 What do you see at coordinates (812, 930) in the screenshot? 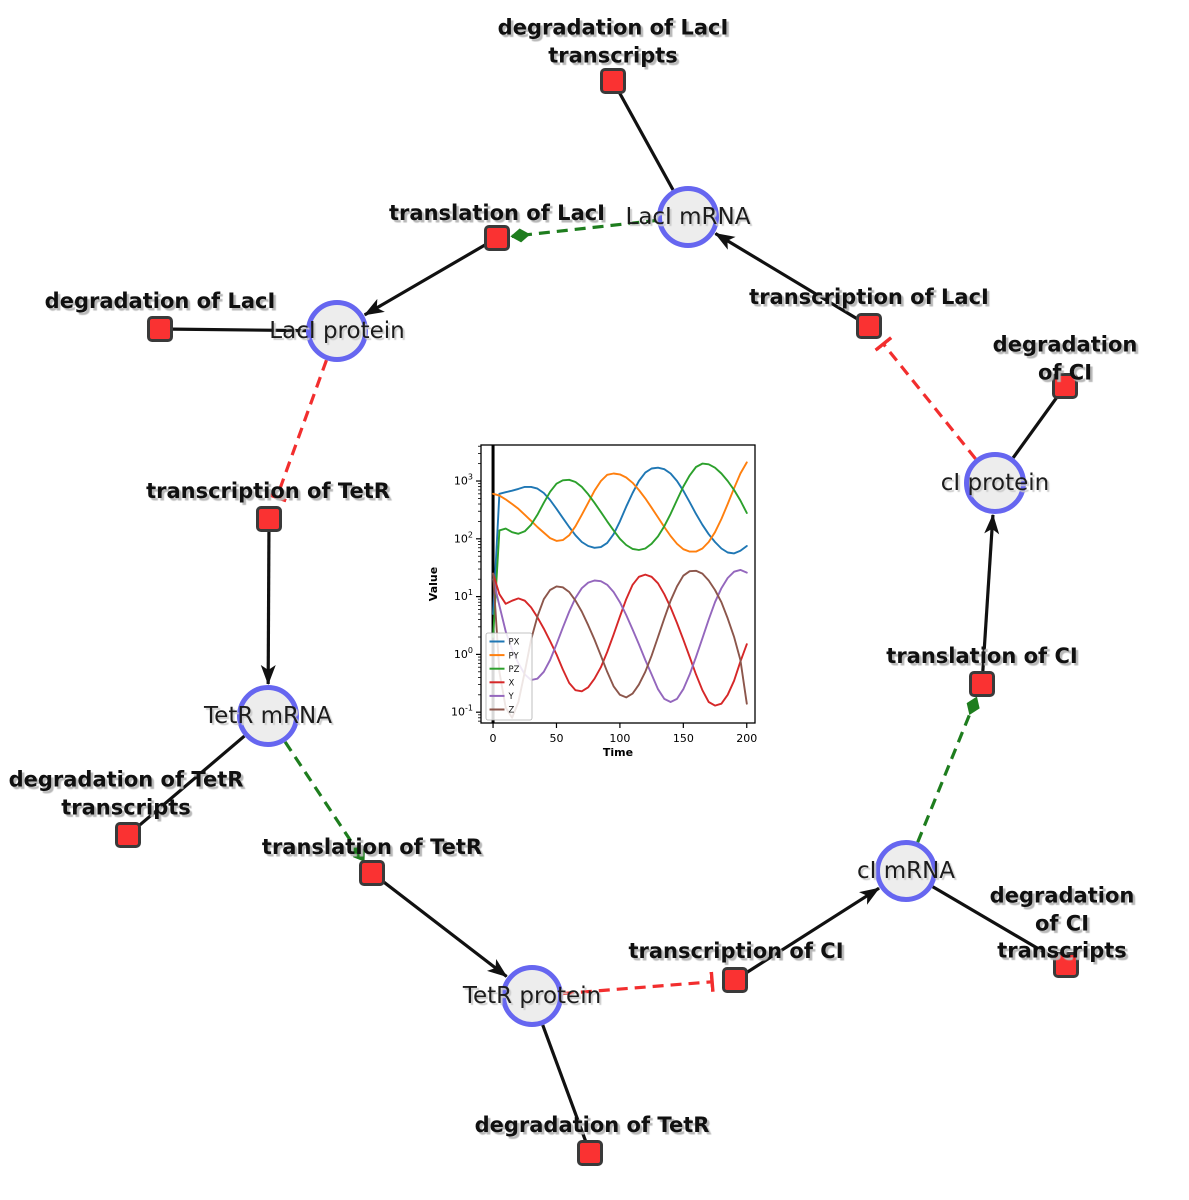
I see `edge-product-transcription_ci-ci_mrna` at bounding box center [812, 930].